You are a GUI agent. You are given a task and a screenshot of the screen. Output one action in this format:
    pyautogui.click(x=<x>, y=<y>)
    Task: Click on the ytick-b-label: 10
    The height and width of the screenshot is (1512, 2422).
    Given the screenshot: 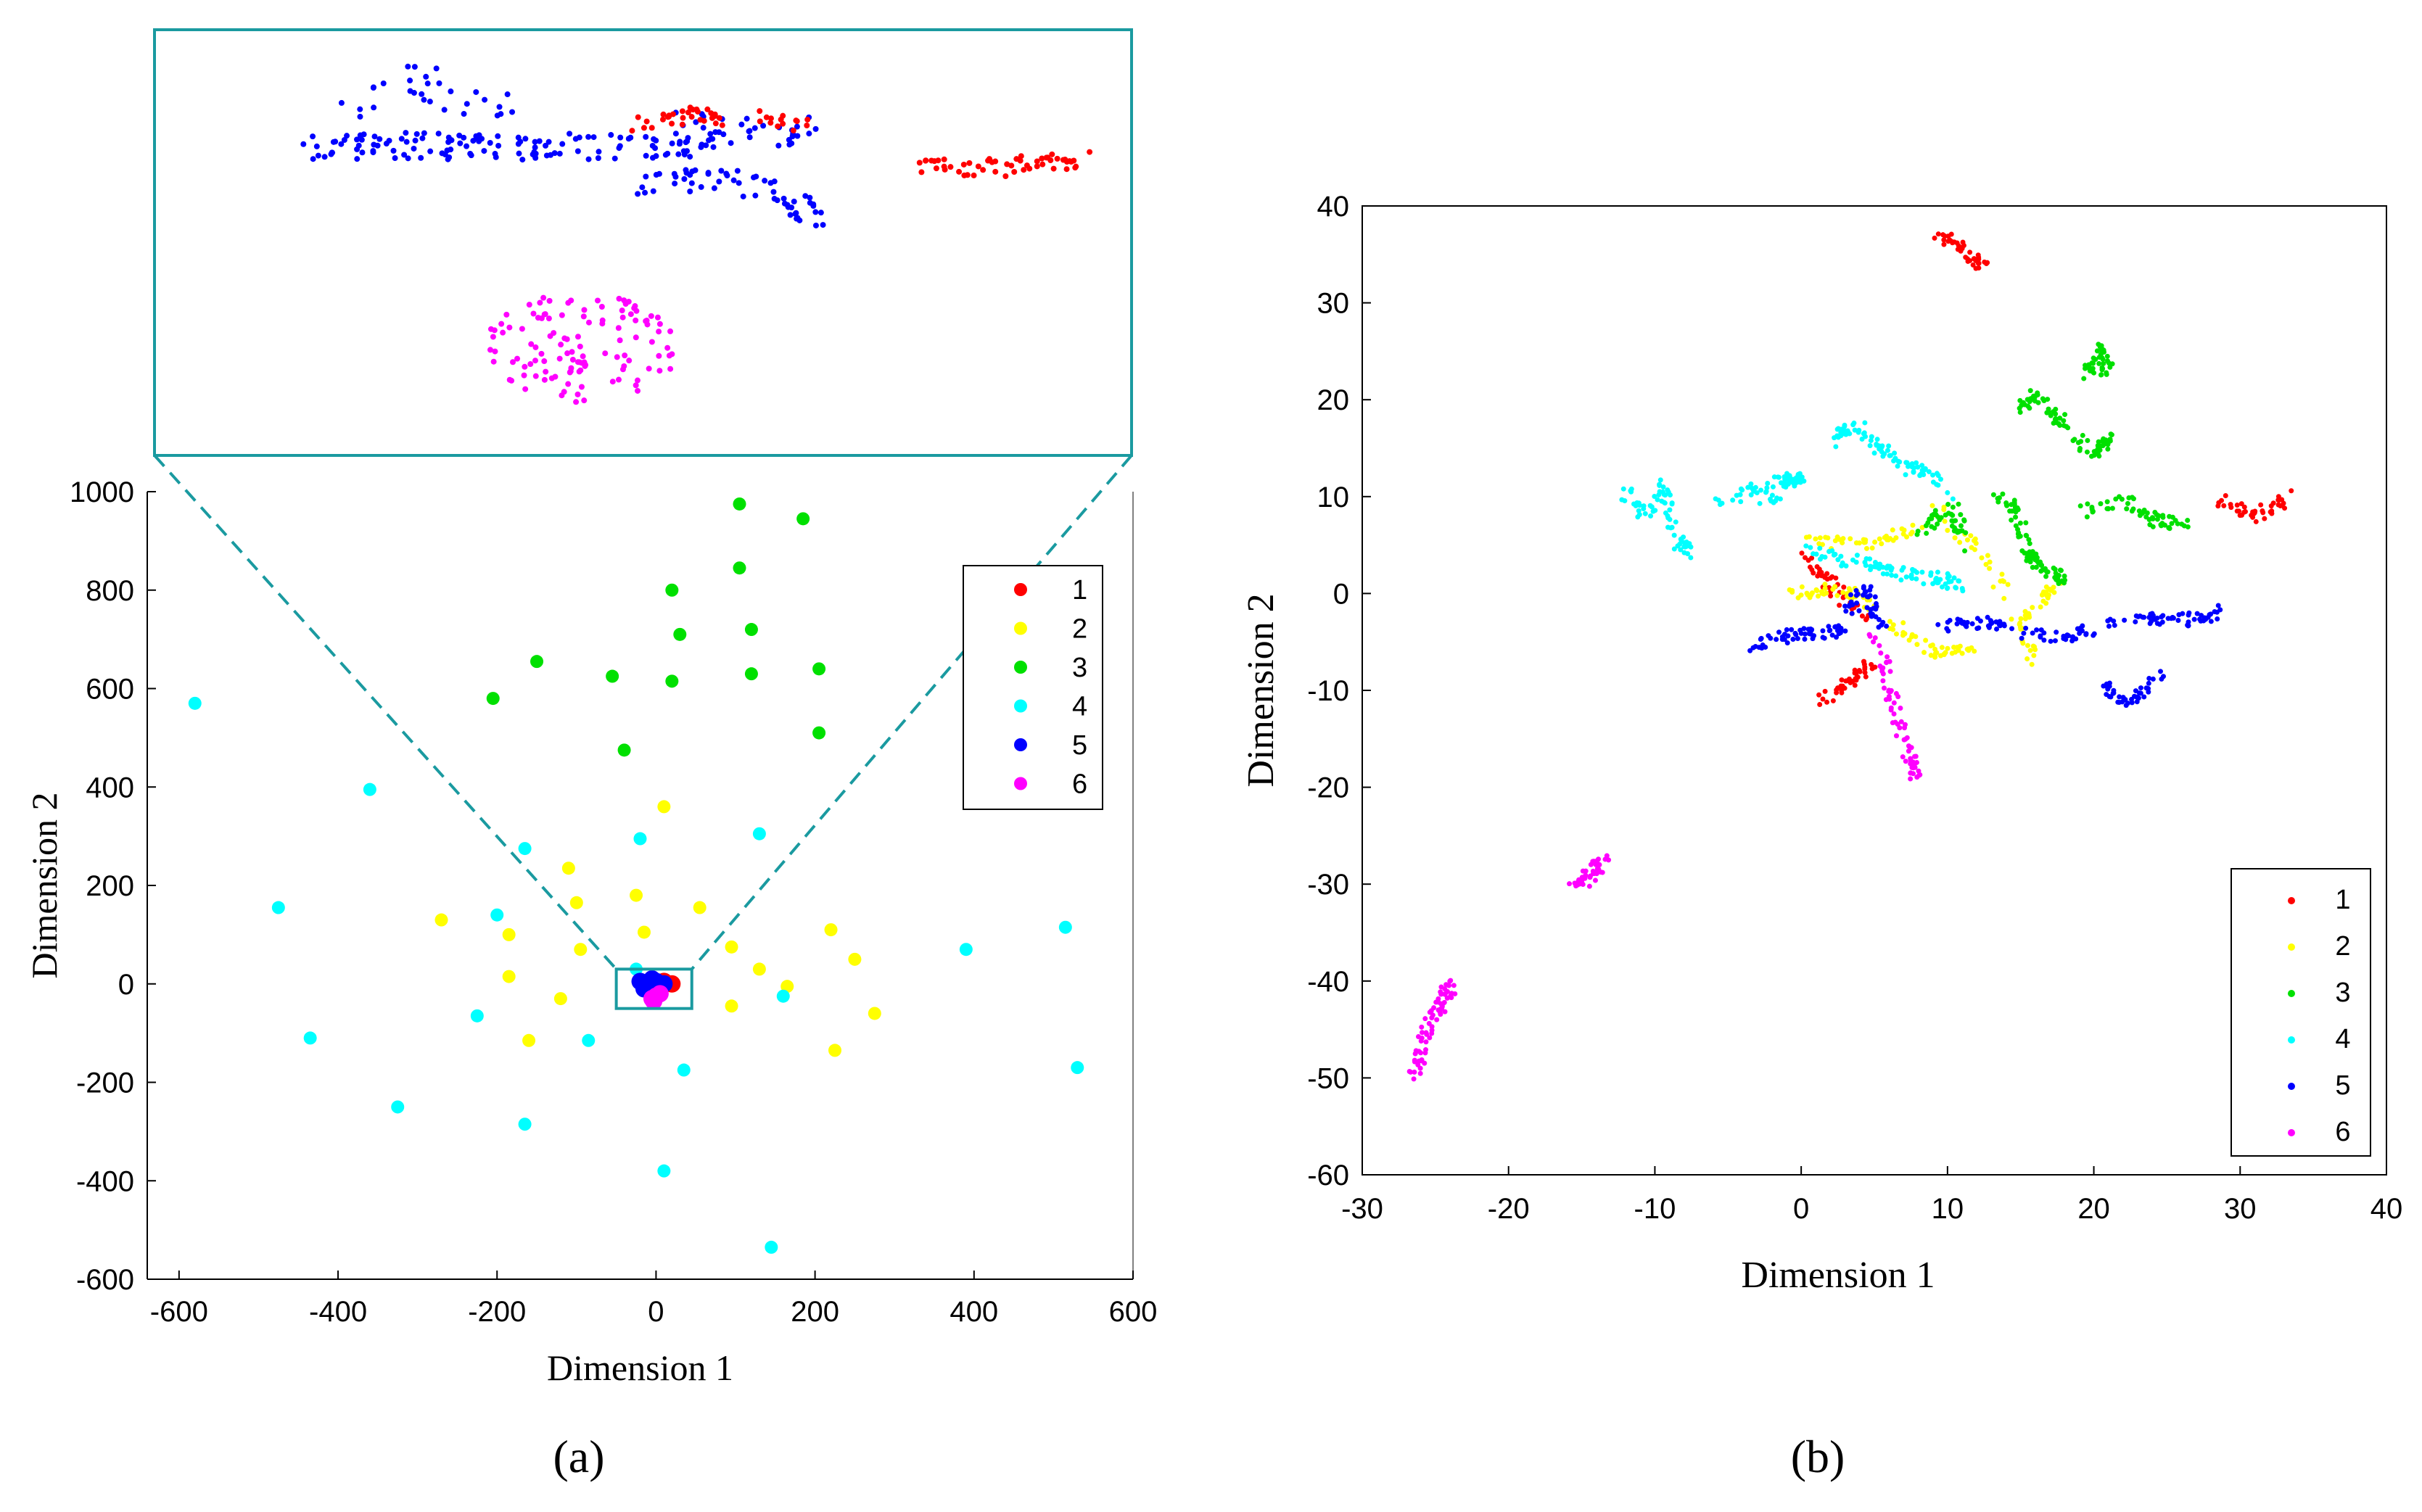 What is the action you would take?
    pyautogui.click(x=1333, y=498)
    